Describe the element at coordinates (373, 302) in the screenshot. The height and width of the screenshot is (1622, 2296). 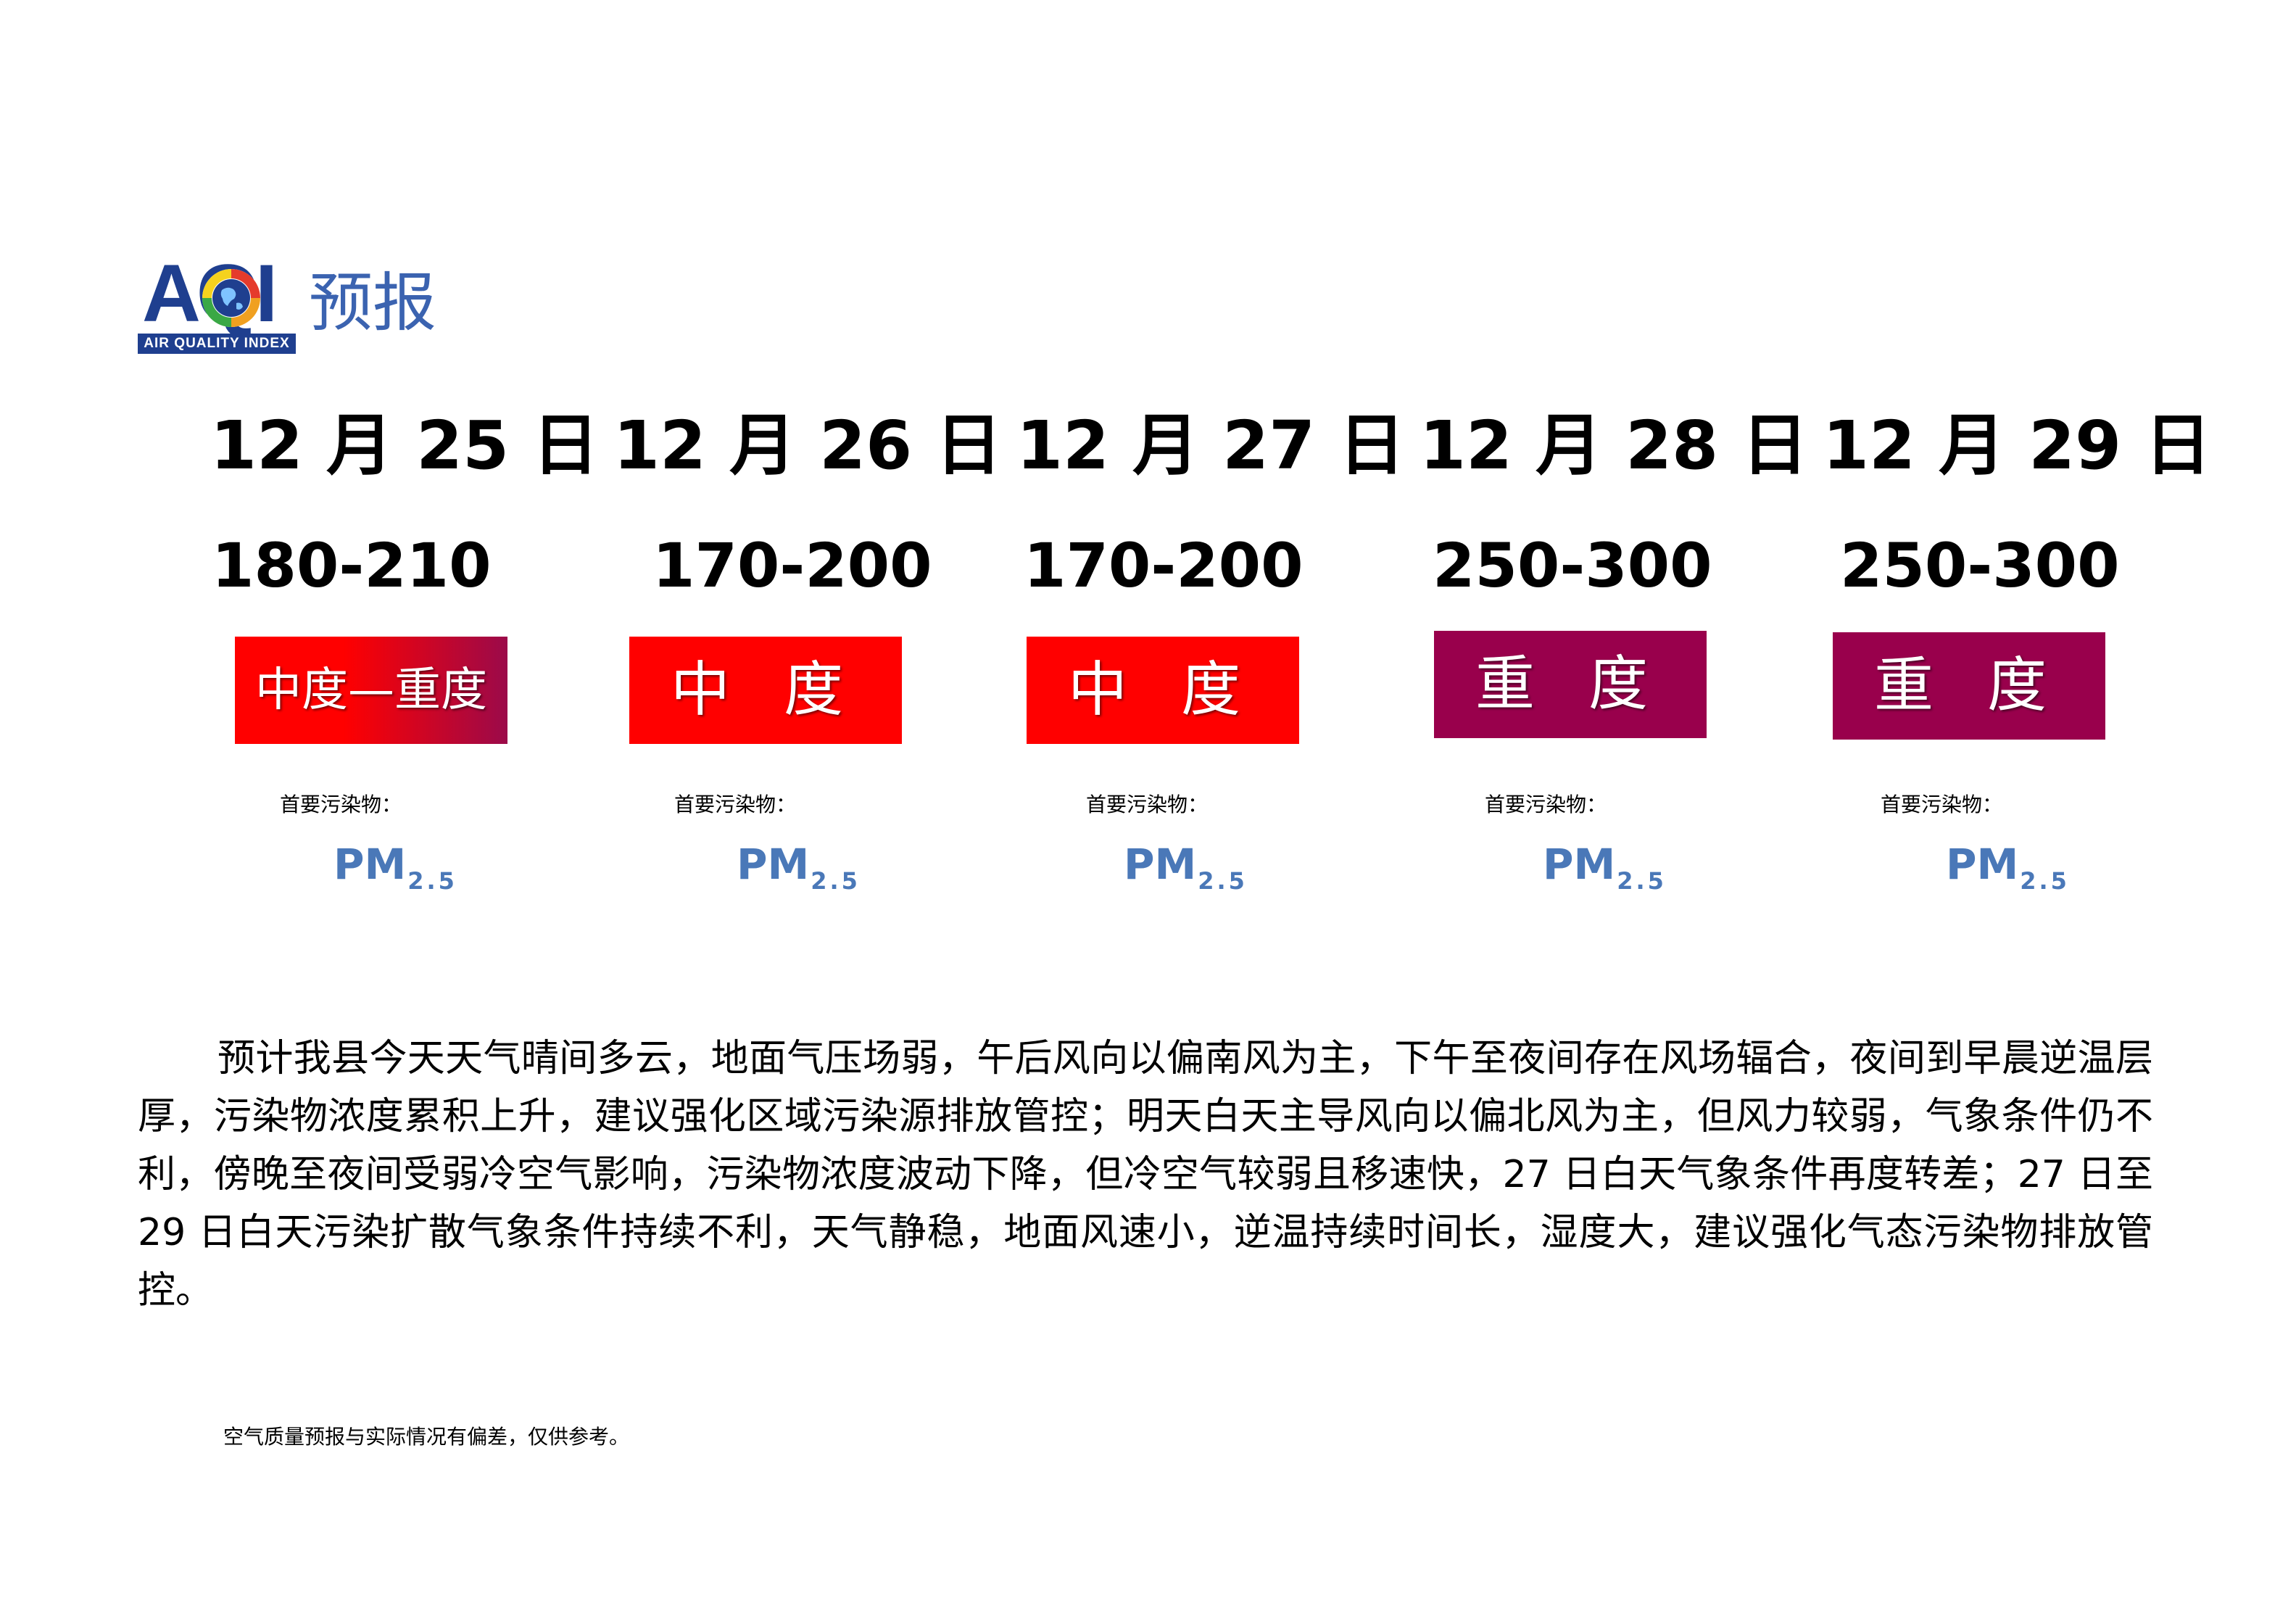
I see `page-title: 预报` at that location.